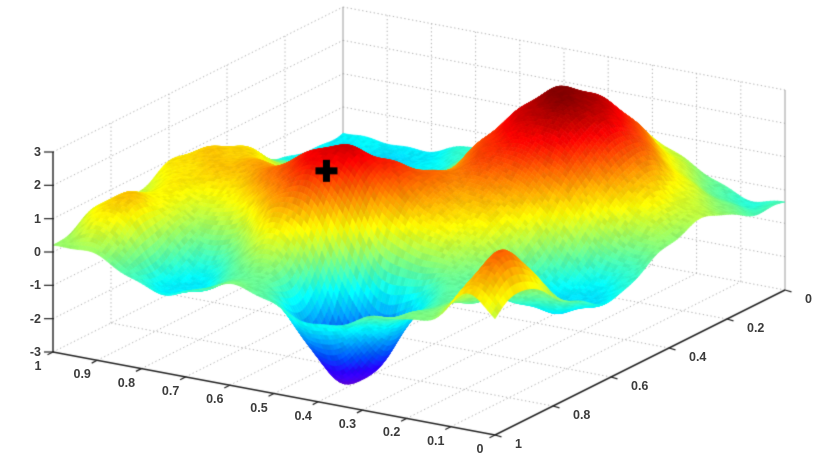 This screenshot has width=820, height=461. I want to click on x-axis-tick-label: 0.7, so click(170, 390).